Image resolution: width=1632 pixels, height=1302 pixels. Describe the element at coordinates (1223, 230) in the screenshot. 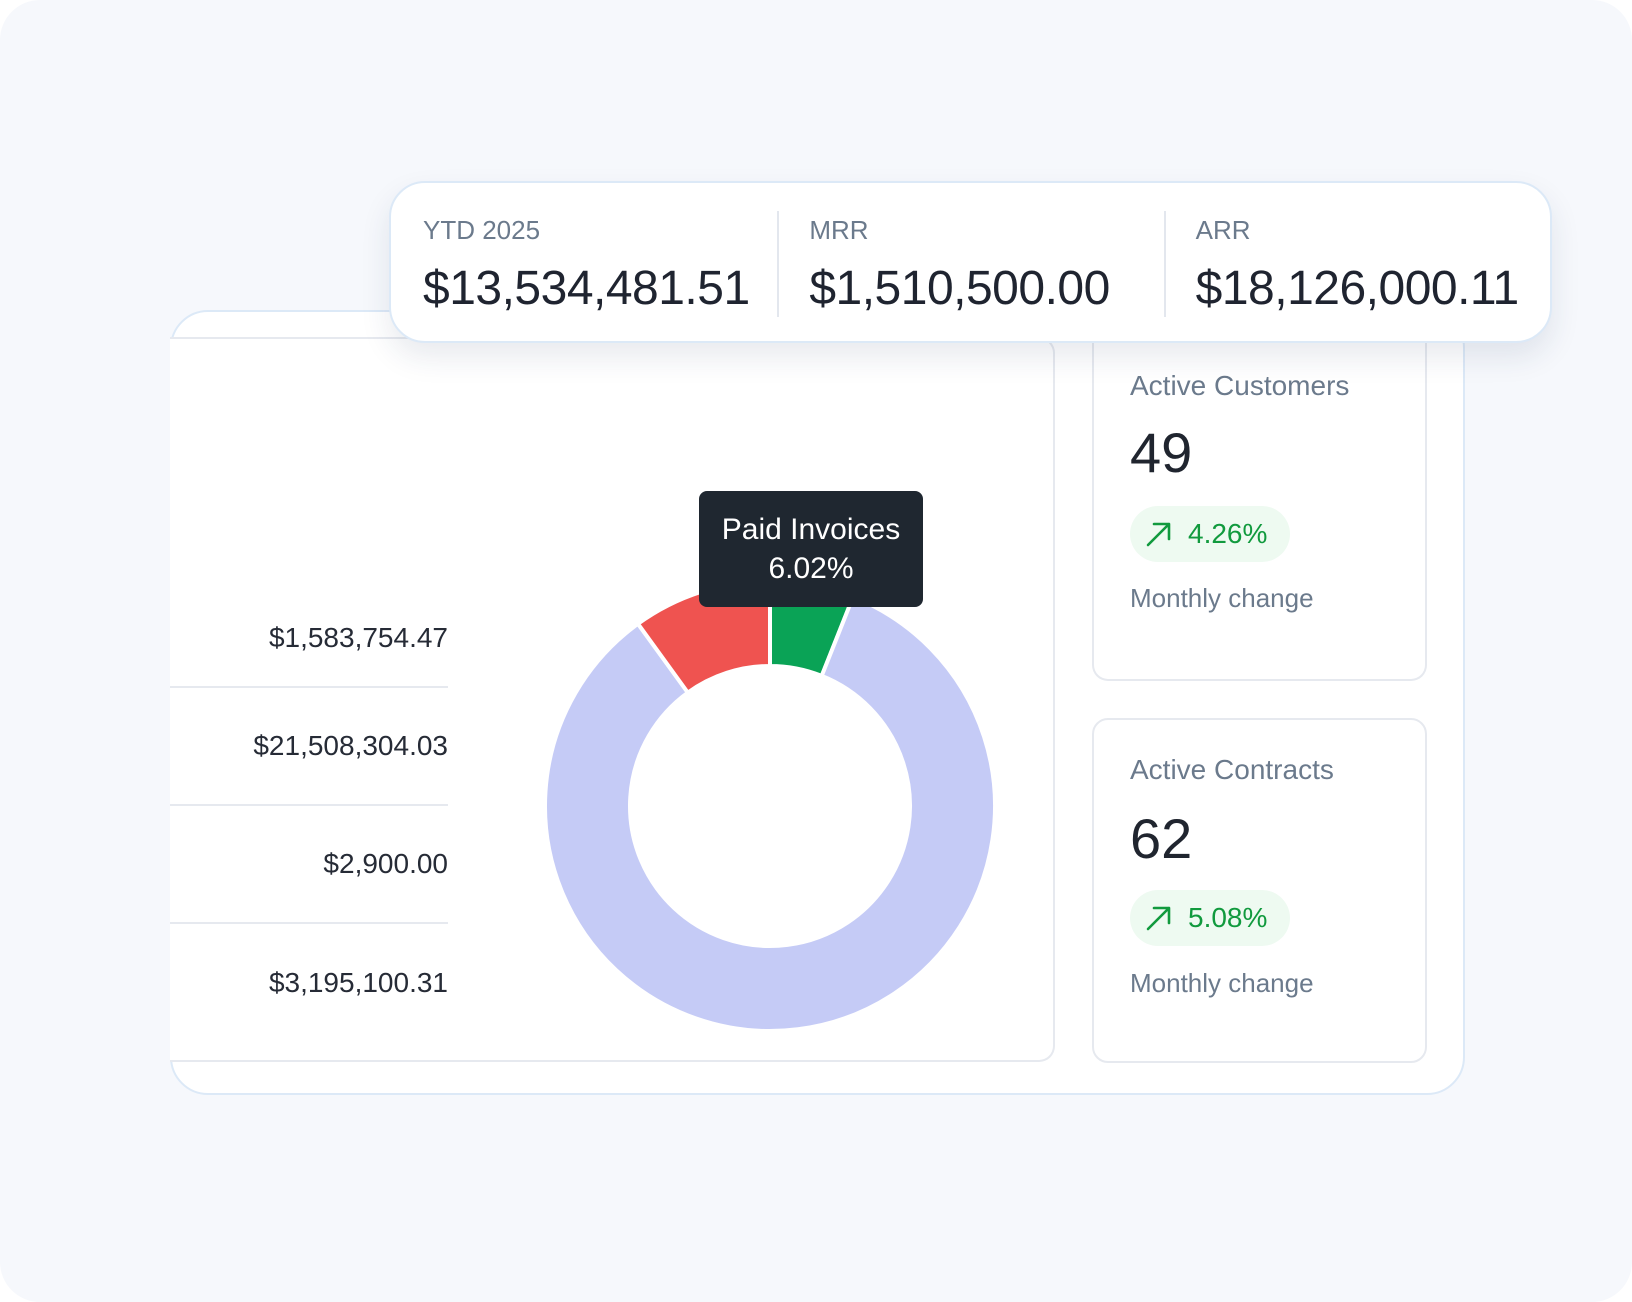

I see `kpi-label: ARR` at that location.